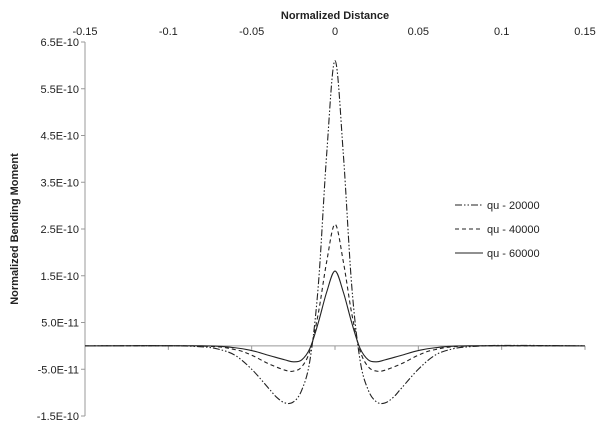 Image resolution: width=604 pixels, height=430 pixels. I want to click on y-tick-label: -5.0E-11, so click(58, 370).